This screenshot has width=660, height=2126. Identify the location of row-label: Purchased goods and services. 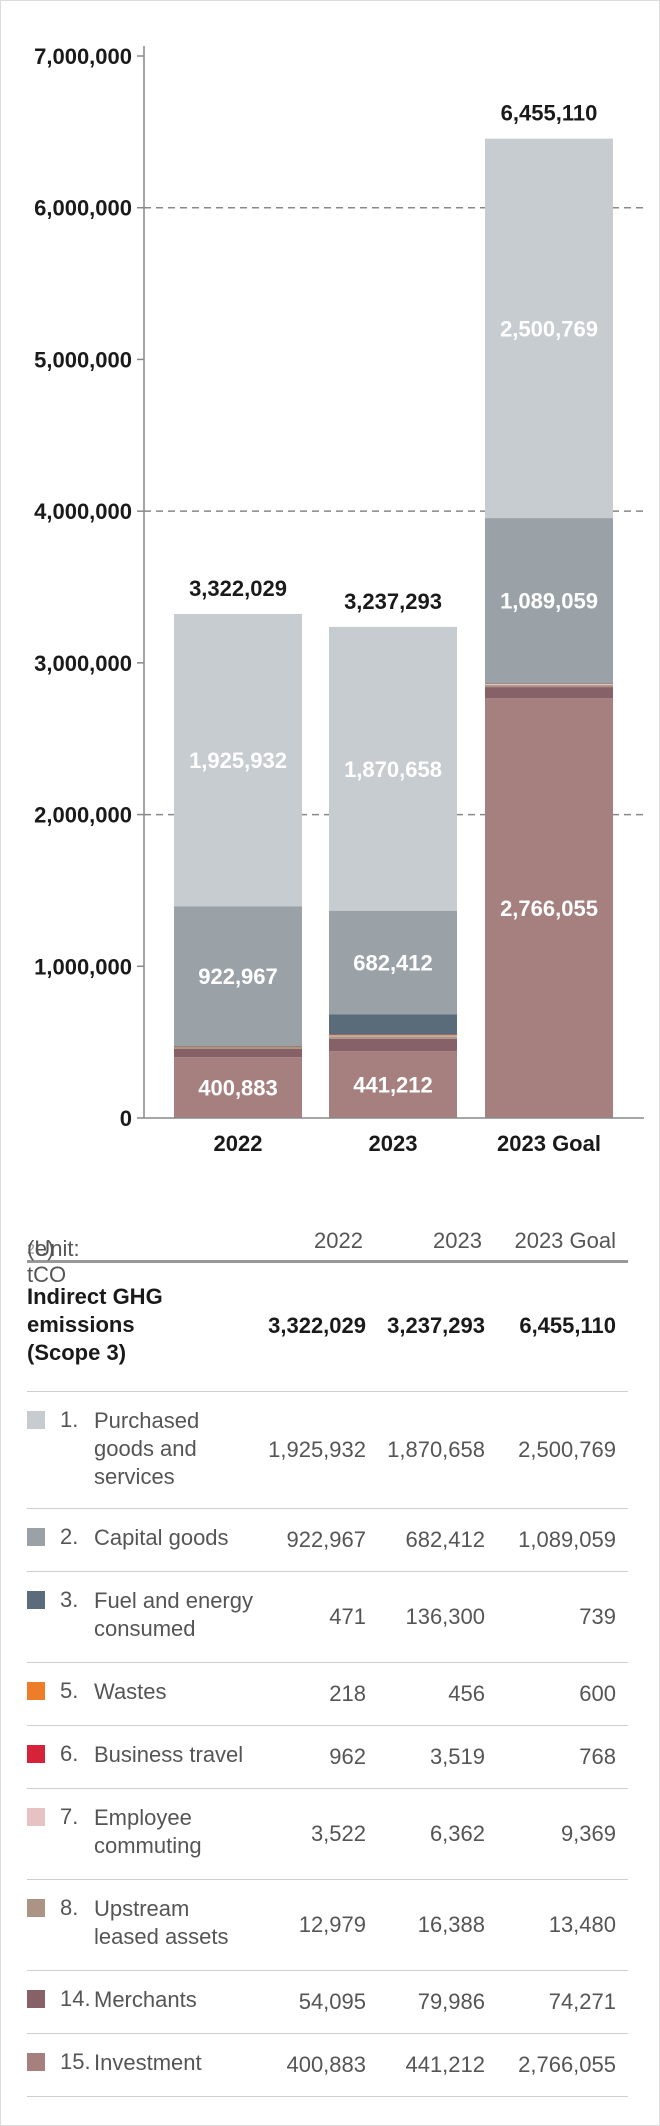
(147, 1448).